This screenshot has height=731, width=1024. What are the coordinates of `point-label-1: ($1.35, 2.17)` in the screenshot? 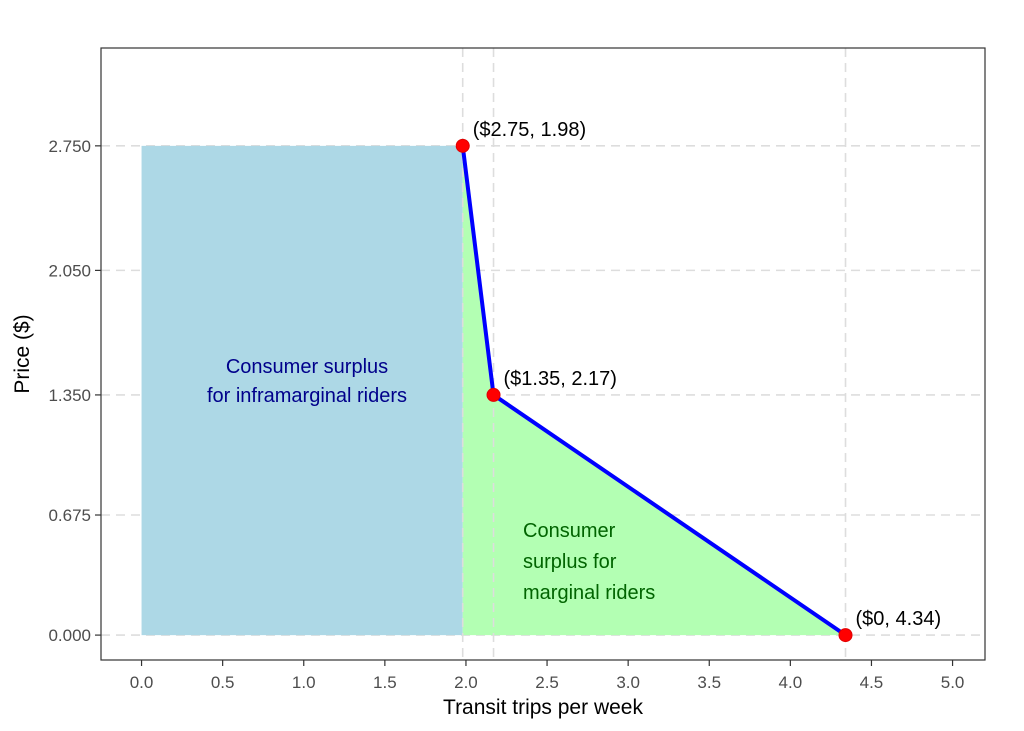 It's located at (560, 379).